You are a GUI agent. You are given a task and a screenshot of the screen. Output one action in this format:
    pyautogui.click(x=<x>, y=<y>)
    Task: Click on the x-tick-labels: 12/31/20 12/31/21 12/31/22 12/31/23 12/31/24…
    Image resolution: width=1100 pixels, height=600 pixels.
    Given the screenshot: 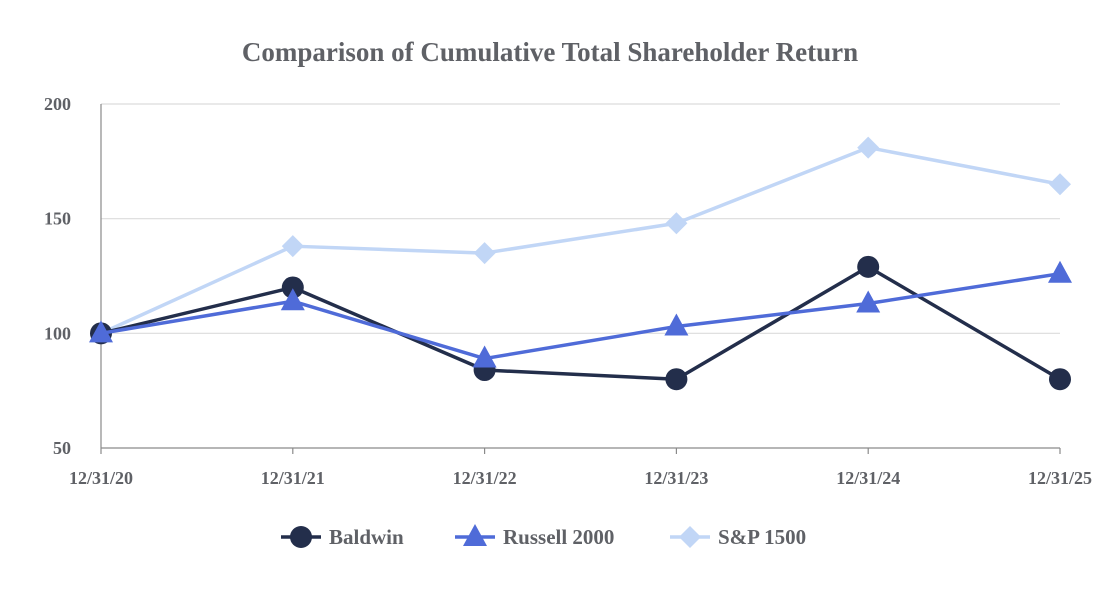 What is the action you would take?
    pyautogui.click(x=580, y=478)
    